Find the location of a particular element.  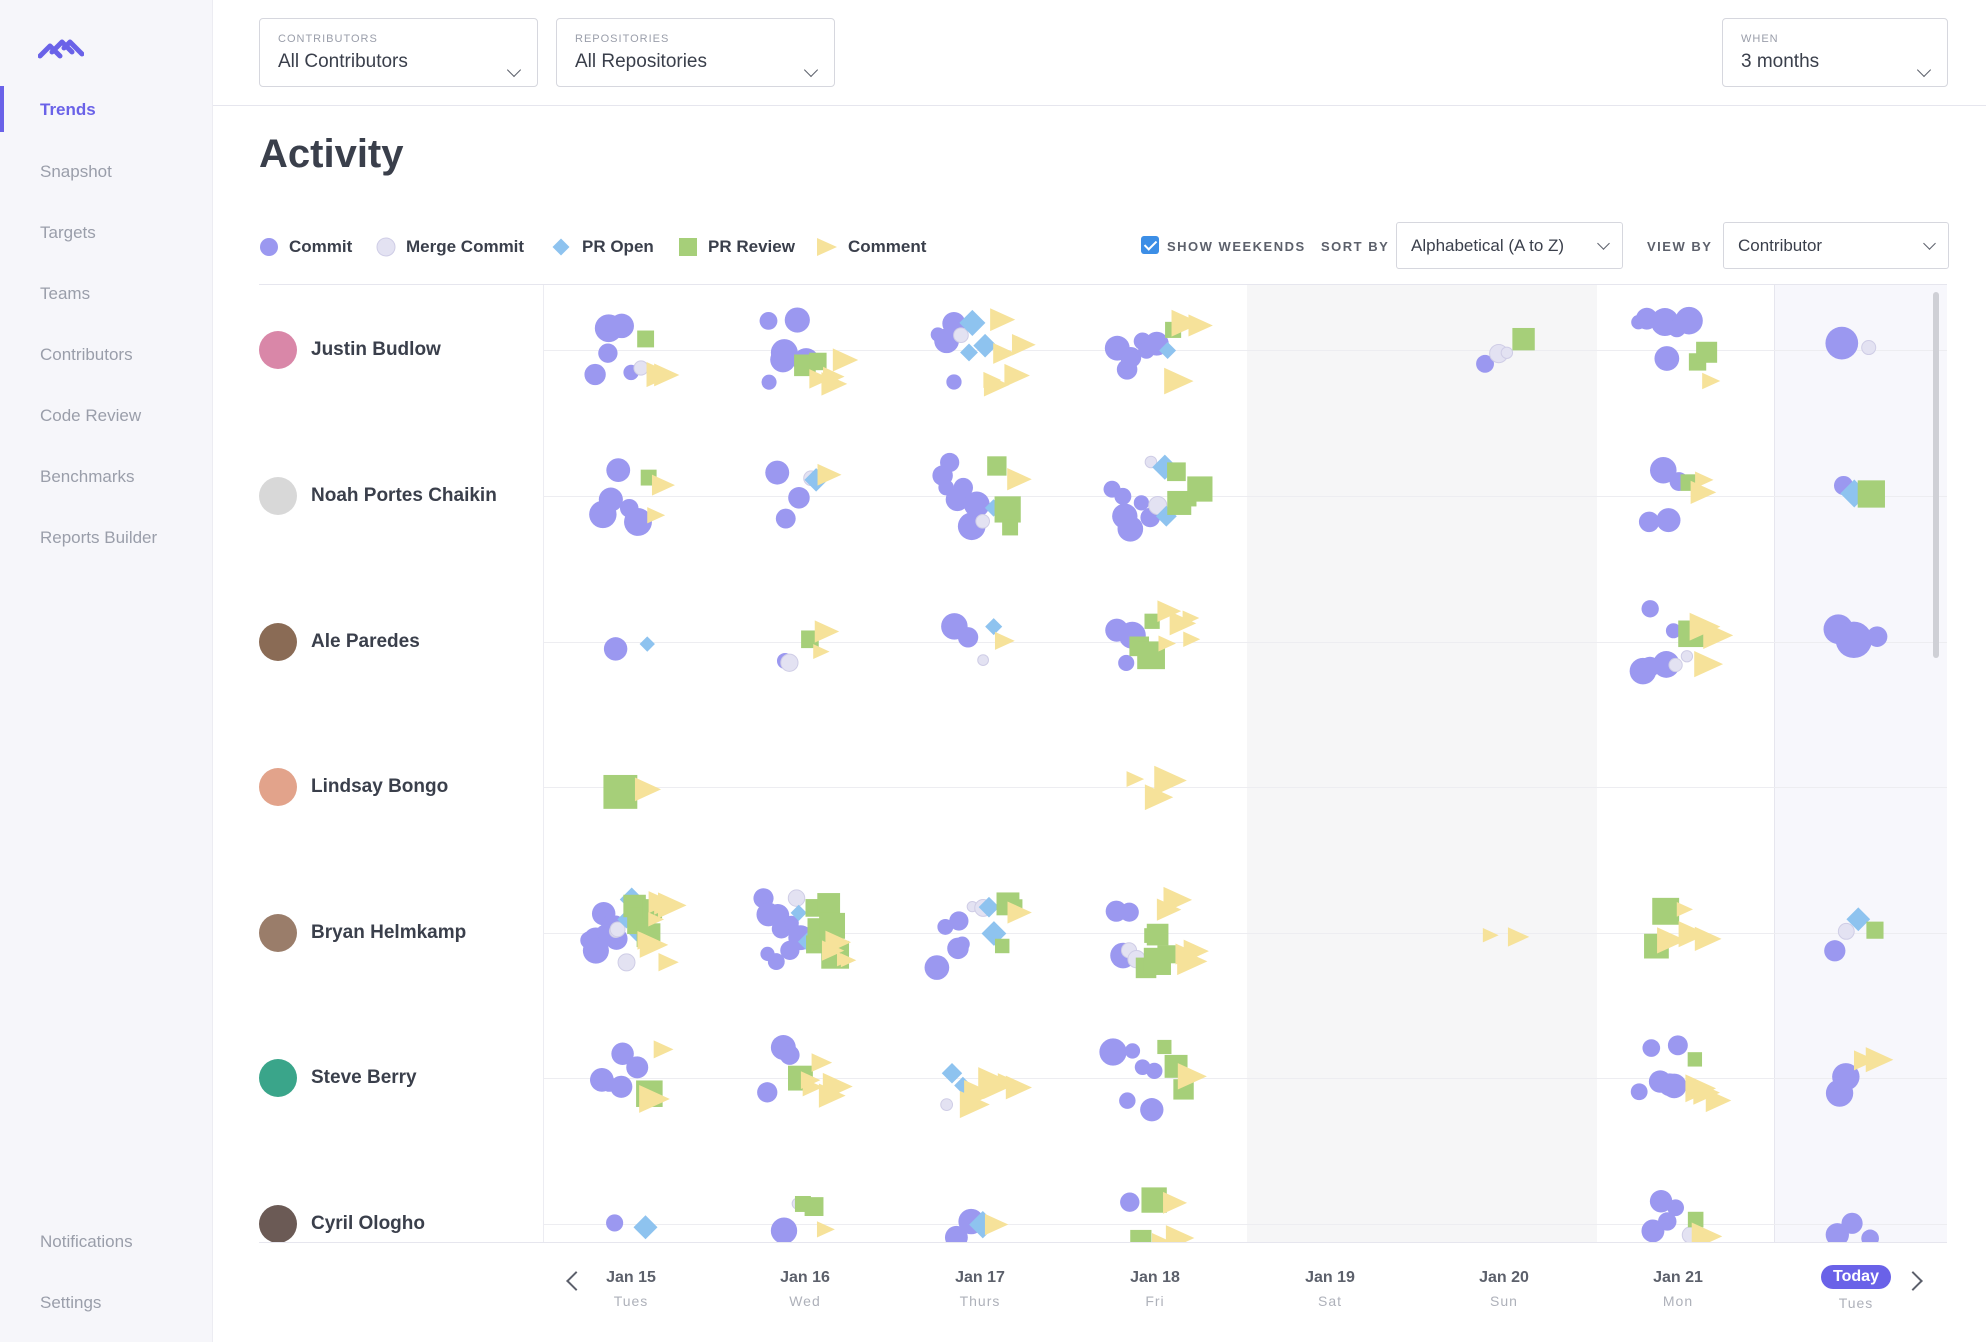

sidebar-item-settings: Settings is located at coordinates (71, 1302).